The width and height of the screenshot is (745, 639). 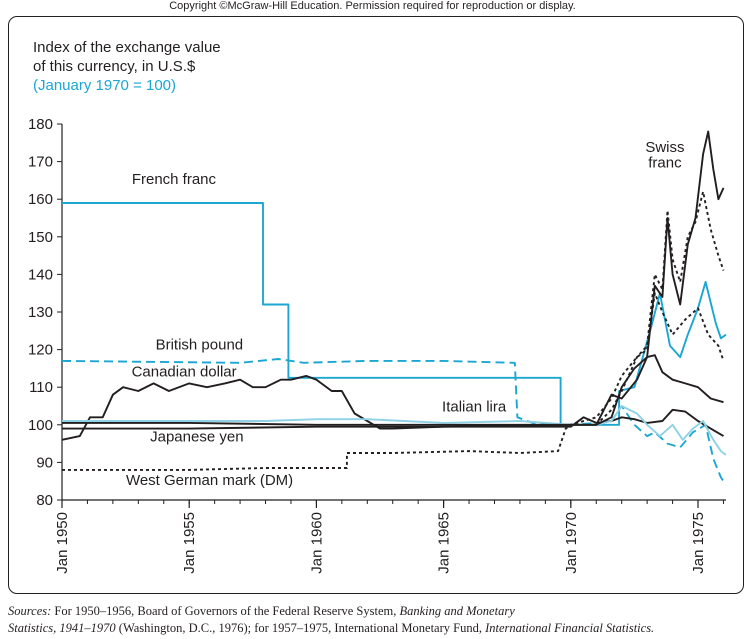 What do you see at coordinates (62, 628) in the screenshot?
I see `sources-title-1b: Statistics, 1941–1970` at bounding box center [62, 628].